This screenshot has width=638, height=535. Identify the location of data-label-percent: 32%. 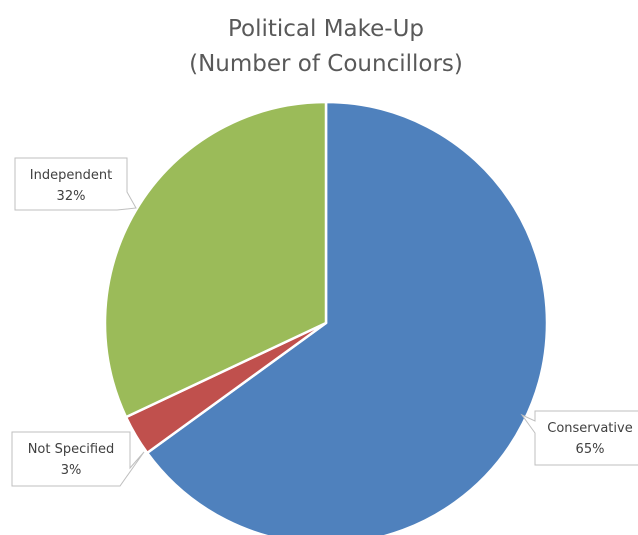
(71, 196).